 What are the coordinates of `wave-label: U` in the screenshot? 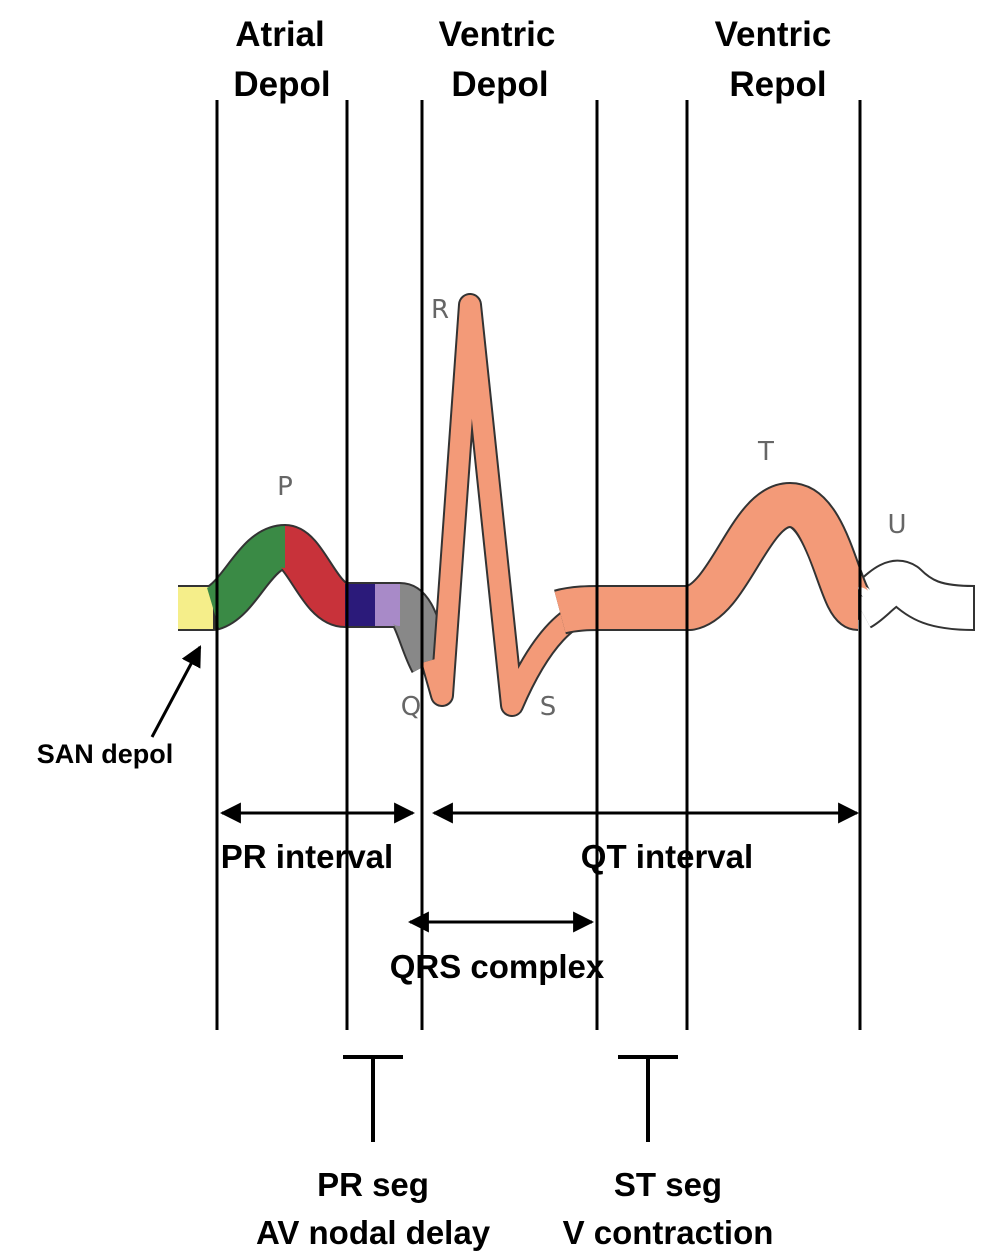 It's located at (896, 525).